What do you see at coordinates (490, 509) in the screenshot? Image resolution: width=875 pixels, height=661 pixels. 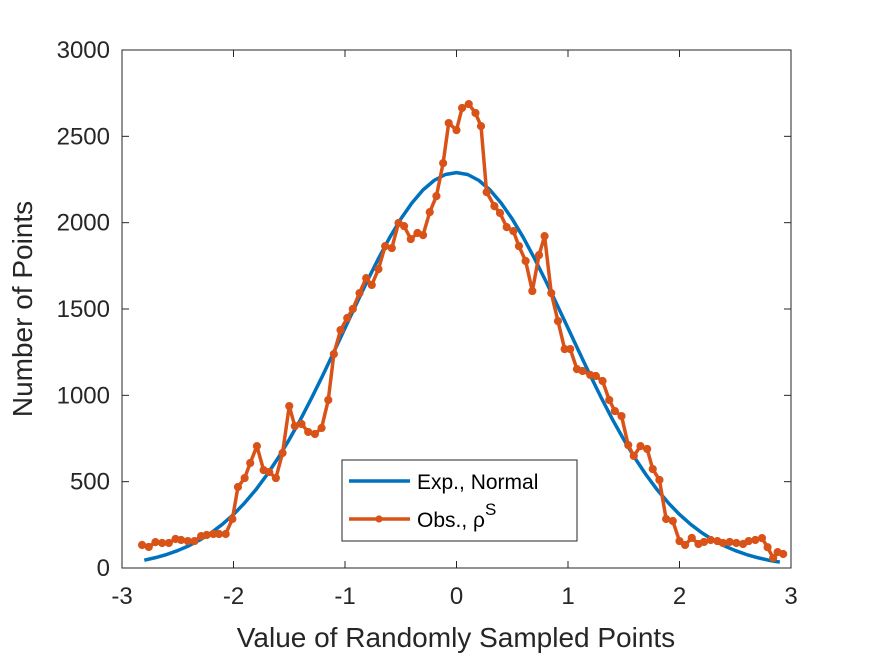 I see `legend-label-superscript: S` at bounding box center [490, 509].